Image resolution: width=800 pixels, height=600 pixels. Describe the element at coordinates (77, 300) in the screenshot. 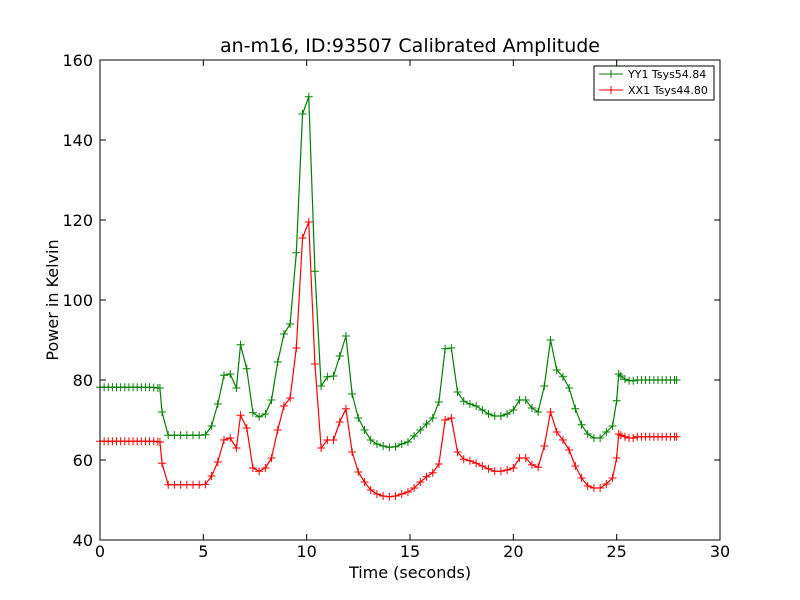

I see `y-tick-label: 100` at that location.